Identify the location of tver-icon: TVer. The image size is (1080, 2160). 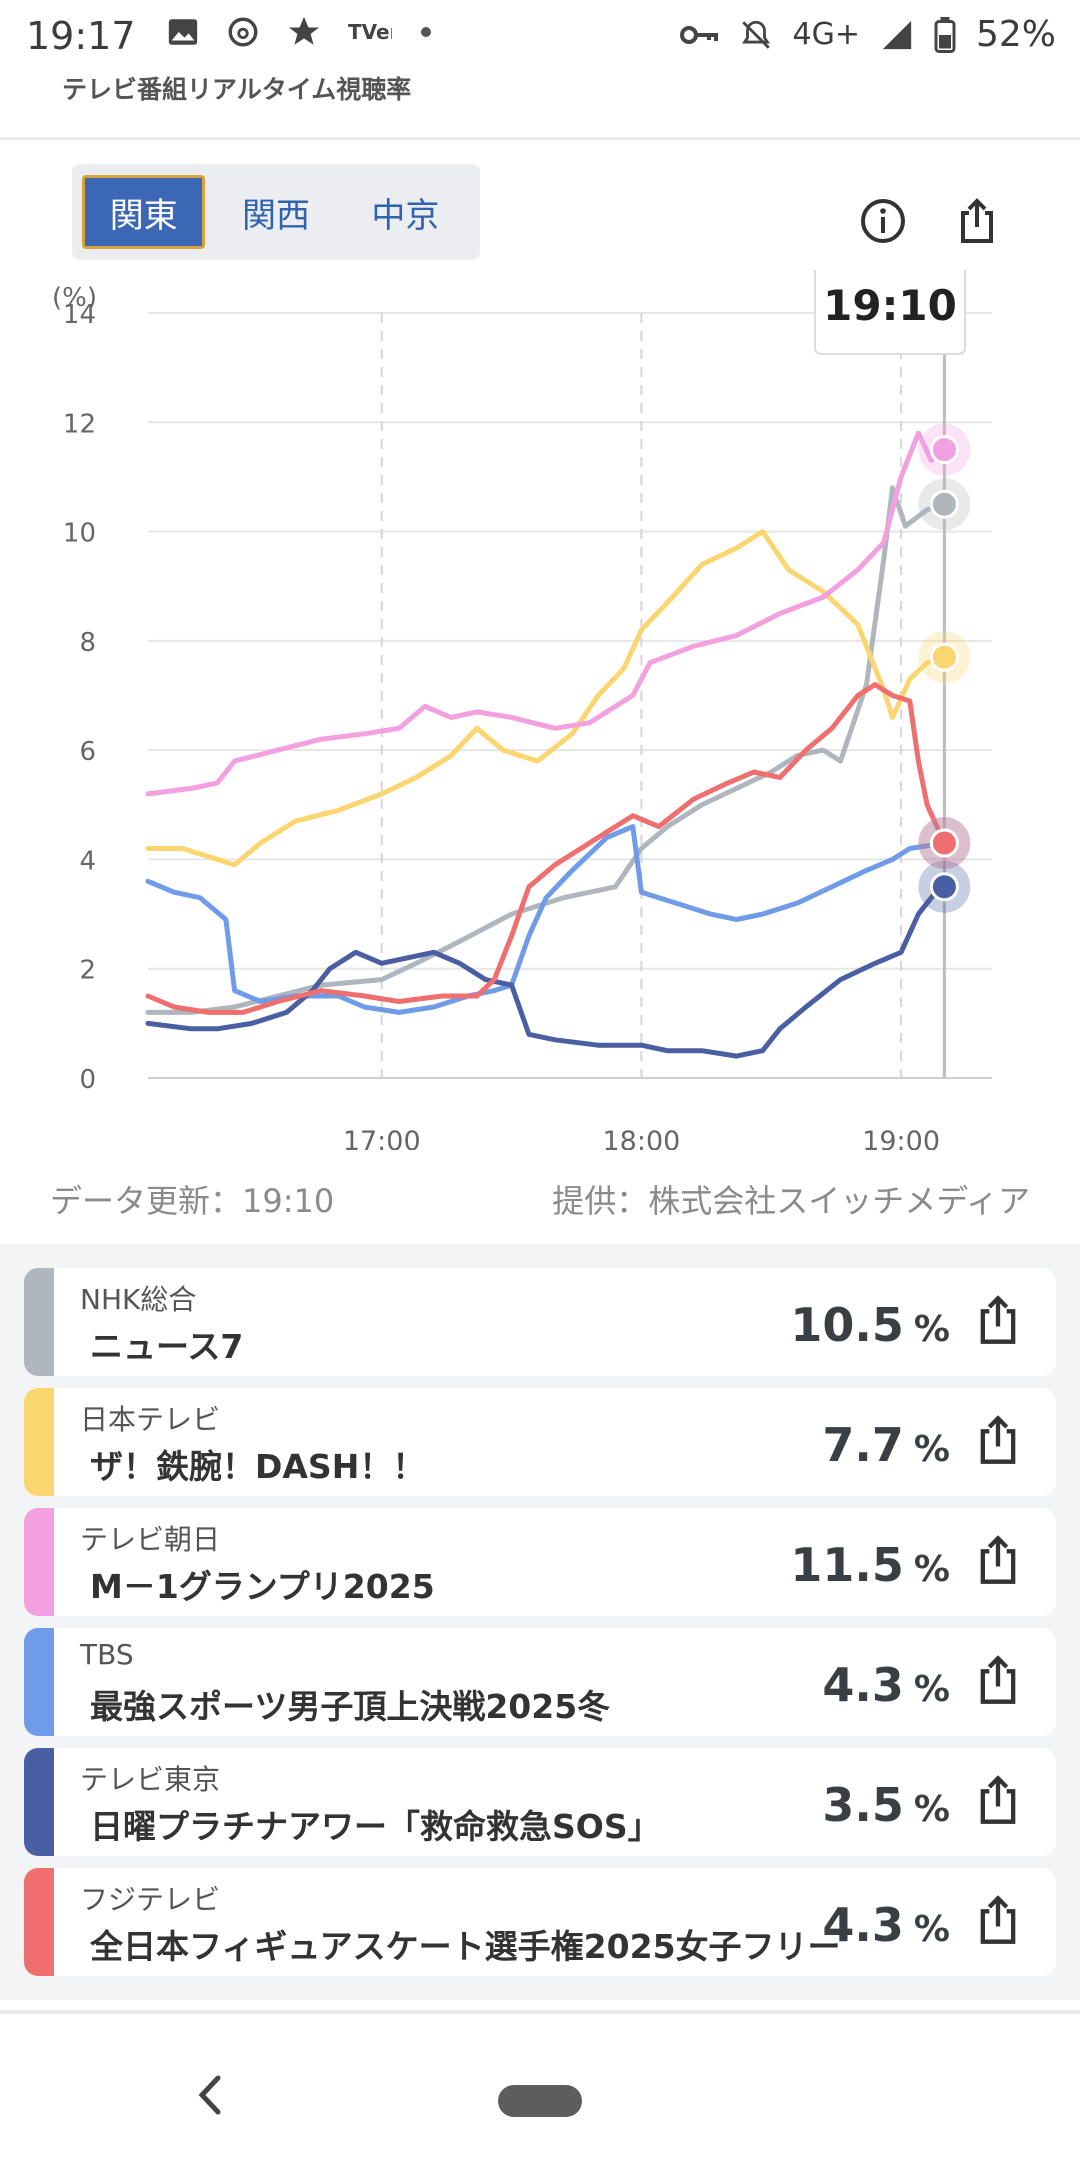
(370, 32).